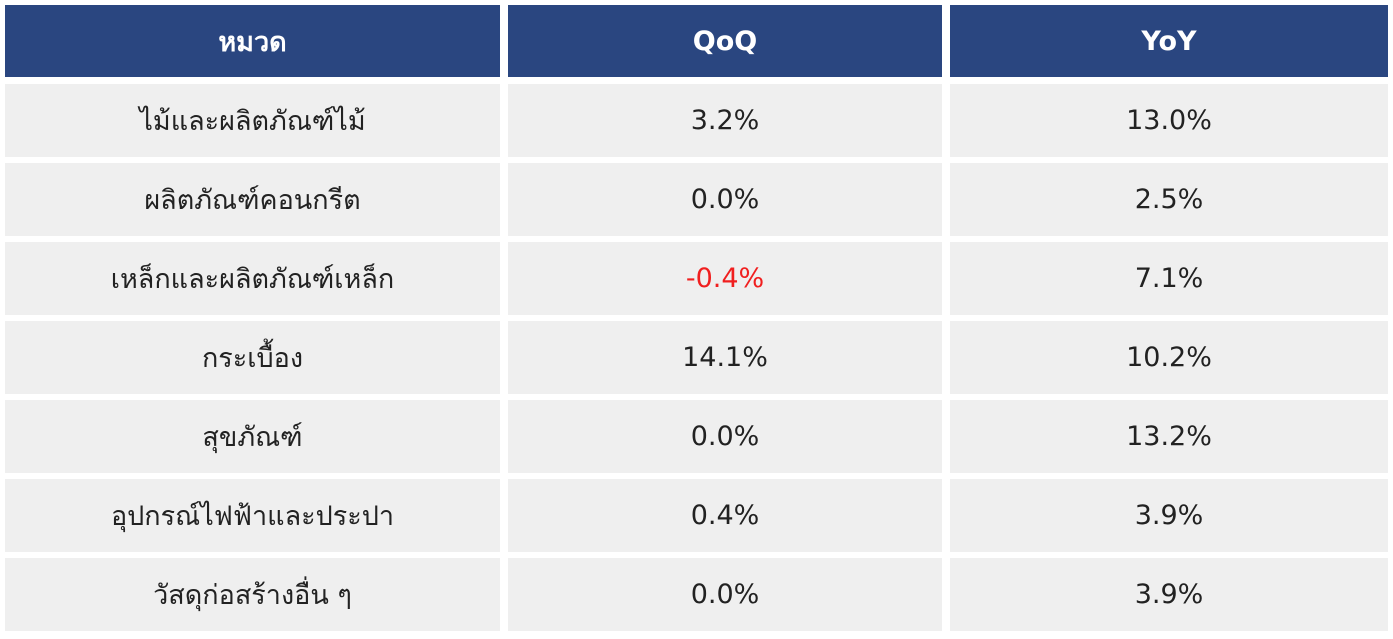 The height and width of the screenshot is (639, 1393). Describe the element at coordinates (725, 357) in the screenshot. I see `value-cell: 14.1%` at that location.